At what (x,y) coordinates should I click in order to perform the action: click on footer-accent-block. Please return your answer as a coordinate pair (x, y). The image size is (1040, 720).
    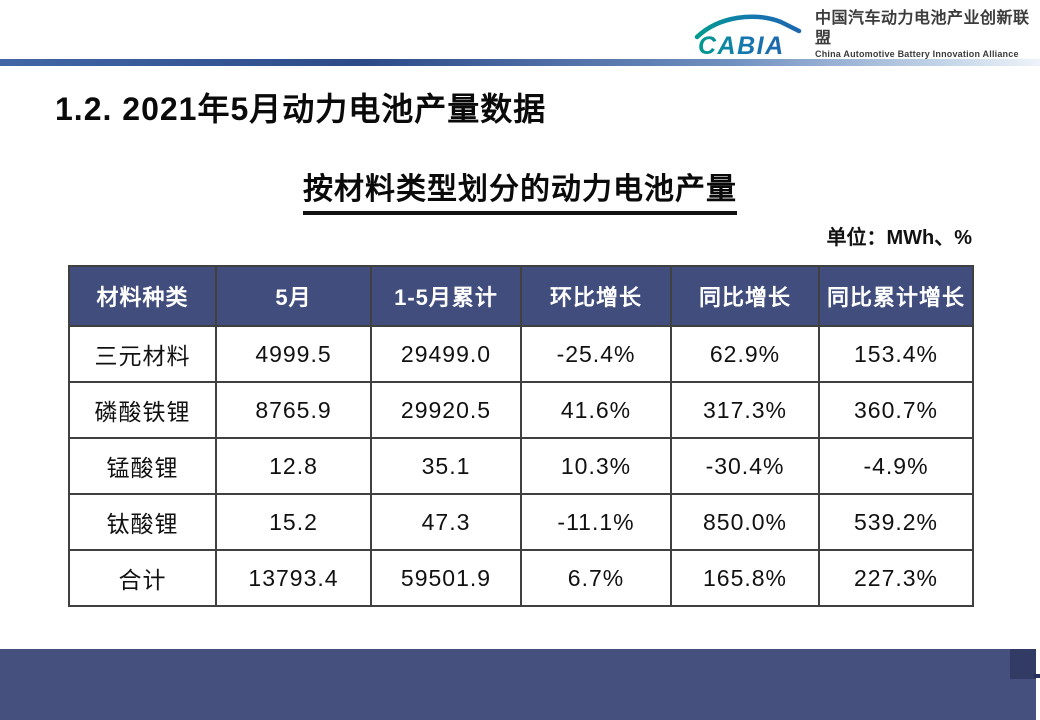
    Looking at the image, I should click on (1023, 664).